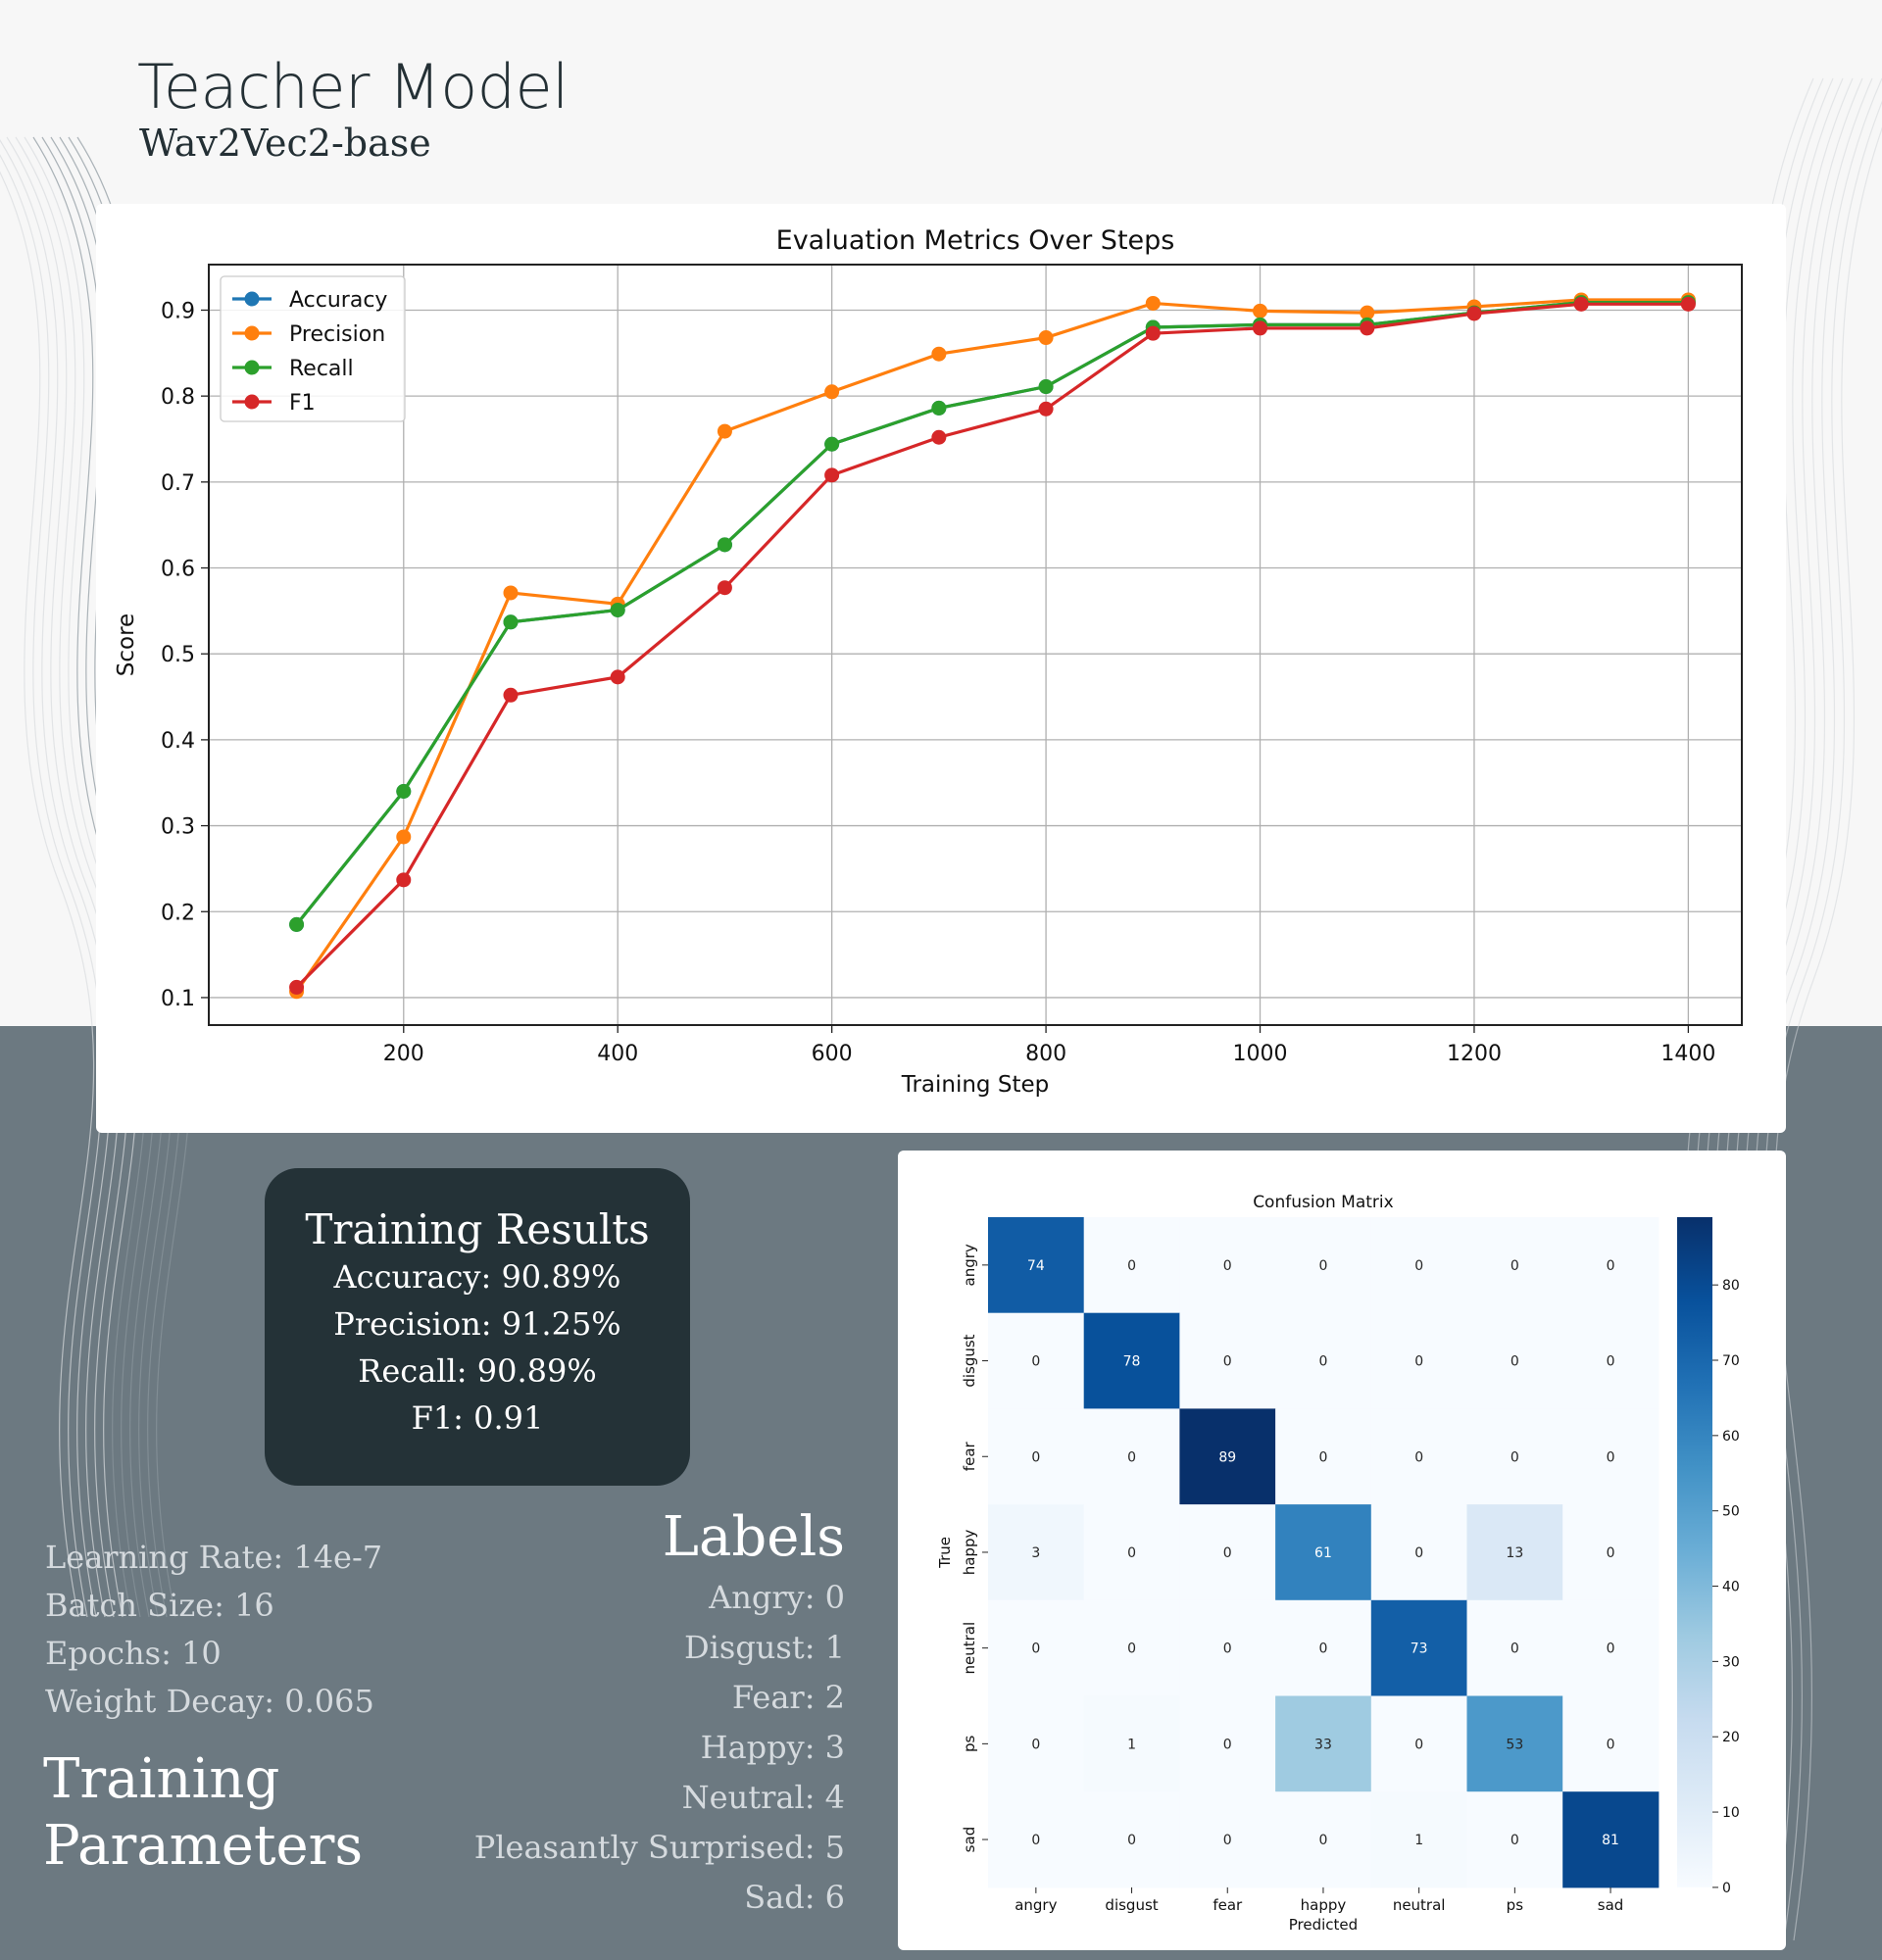 The image size is (1882, 1960). What do you see at coordinates (1731, 1813) in the screenshot?
I see `colorbar-tick-label: 10` at bounding box center [1731, 1813].